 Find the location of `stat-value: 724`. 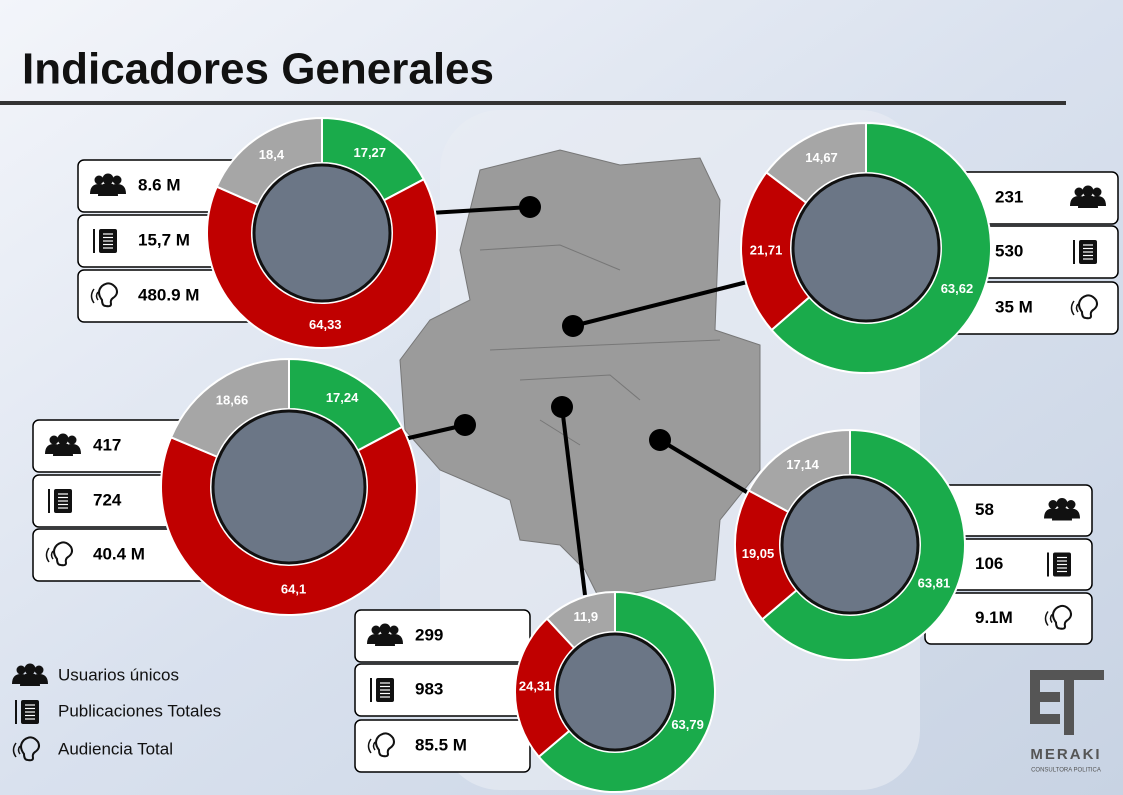

stat-value: 724 is located at coordinates (107, 499).